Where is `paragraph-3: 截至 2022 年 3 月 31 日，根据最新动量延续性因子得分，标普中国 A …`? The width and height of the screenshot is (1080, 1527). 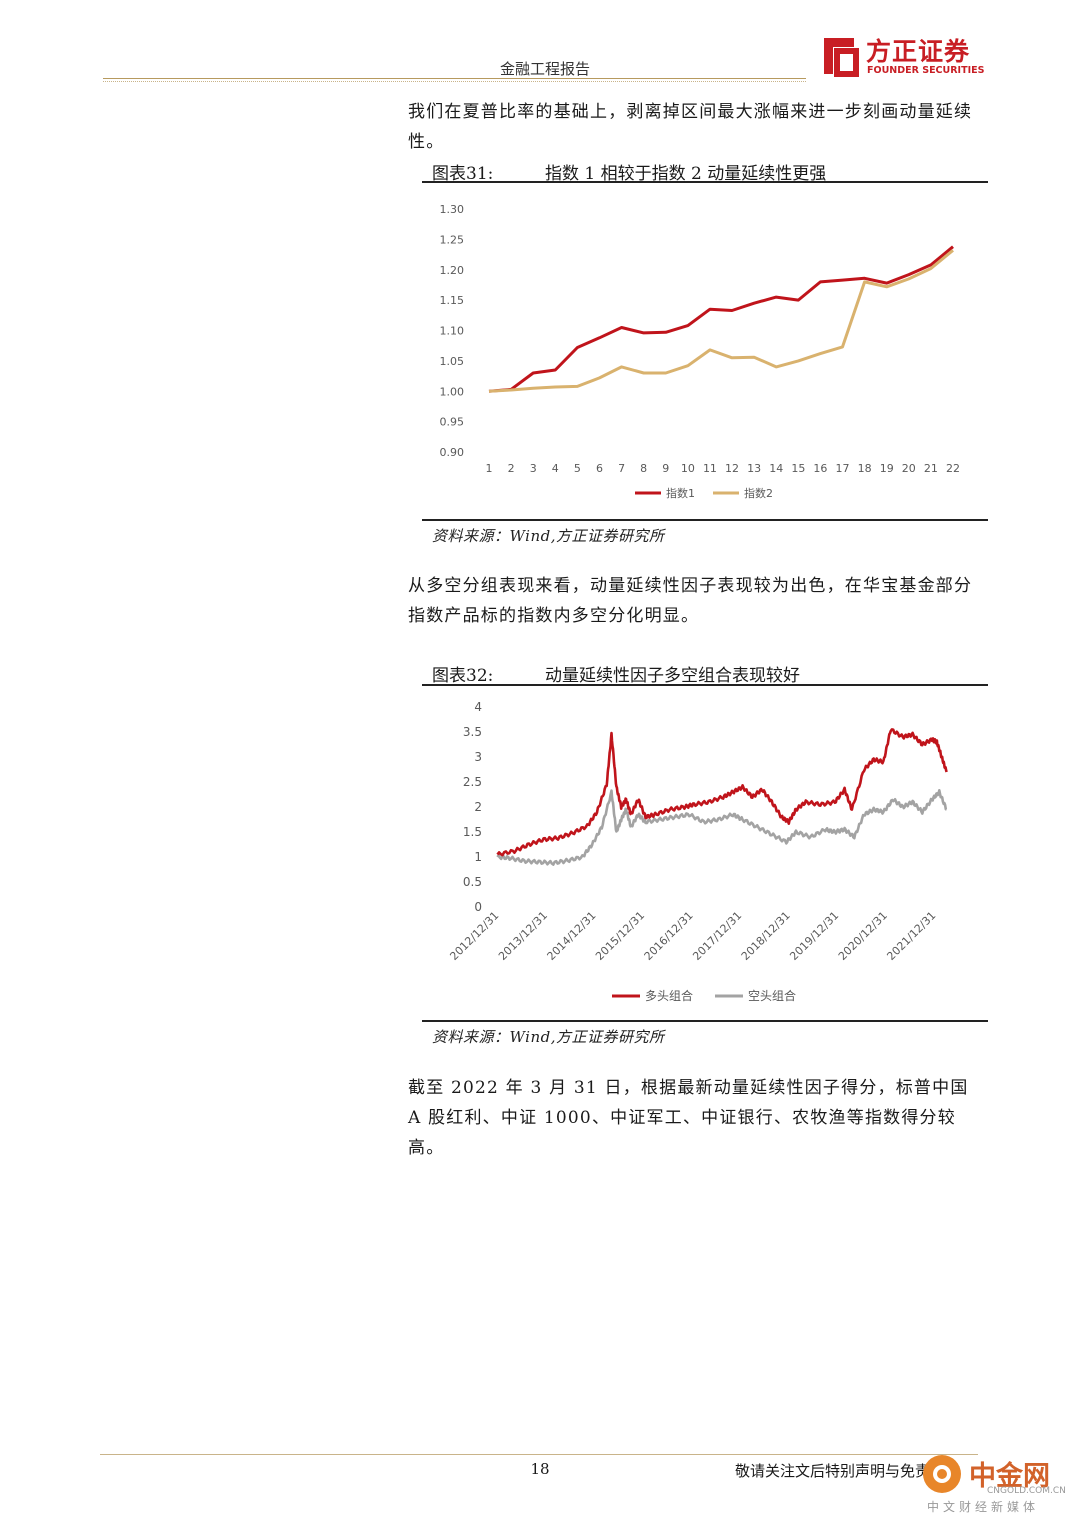
paragraph-3: 截至 2022 年 3 月 31 日，根据最新动量延续性因子得分，标普中国 A … is located at coordinates (688, 1118).